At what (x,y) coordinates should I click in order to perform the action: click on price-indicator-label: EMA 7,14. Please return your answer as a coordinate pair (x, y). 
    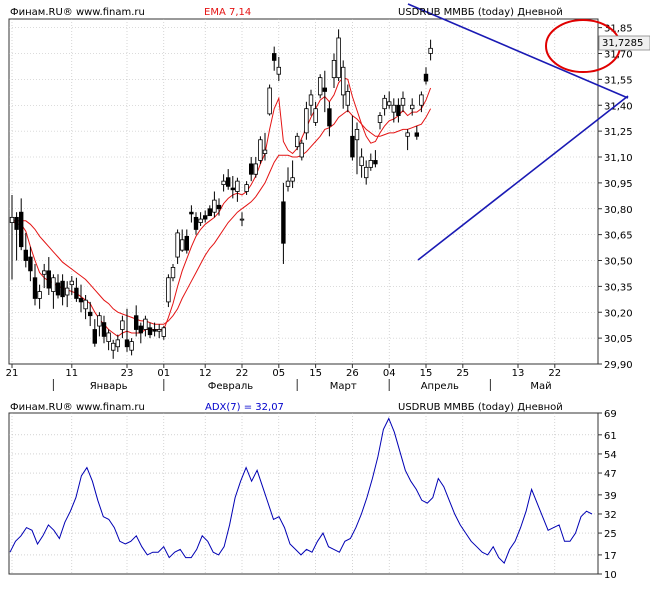
    Looking at the image, I should click on (227, 12).